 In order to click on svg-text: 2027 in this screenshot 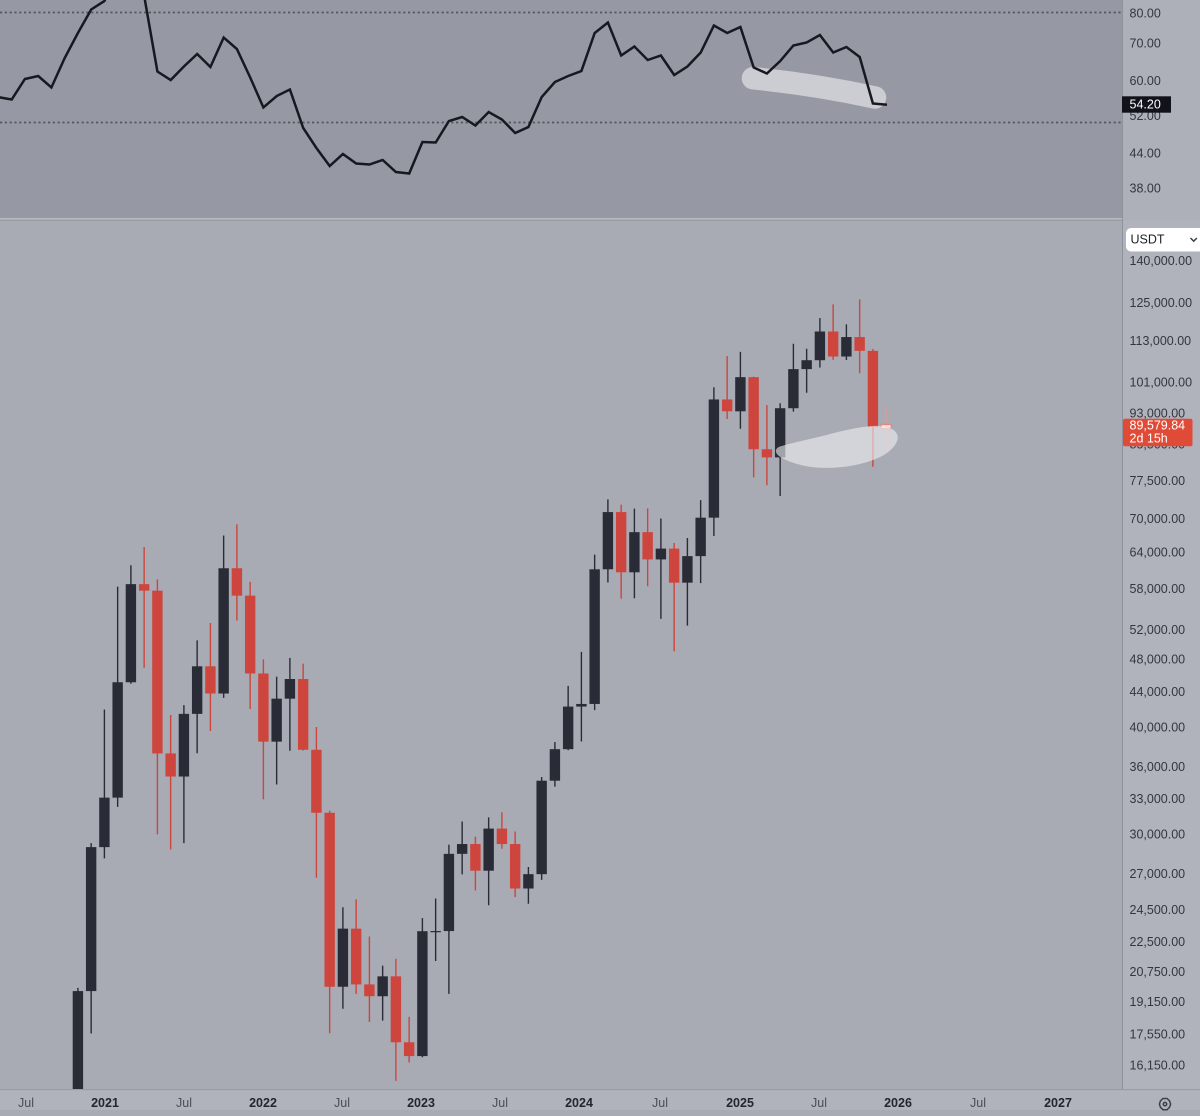, I will do `click(1058, 1103)`.